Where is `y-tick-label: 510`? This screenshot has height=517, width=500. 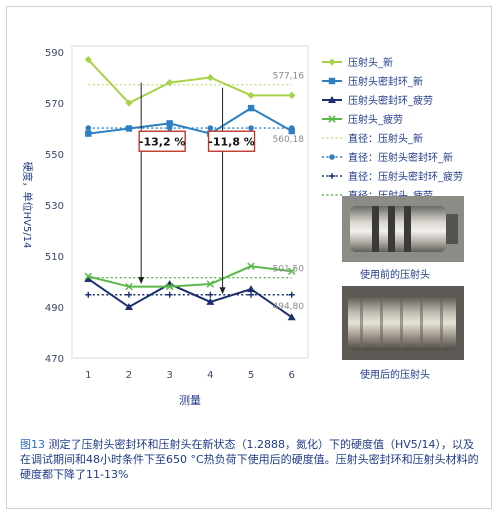
y-tick-label: 510 is located at coordinates (54, 257).